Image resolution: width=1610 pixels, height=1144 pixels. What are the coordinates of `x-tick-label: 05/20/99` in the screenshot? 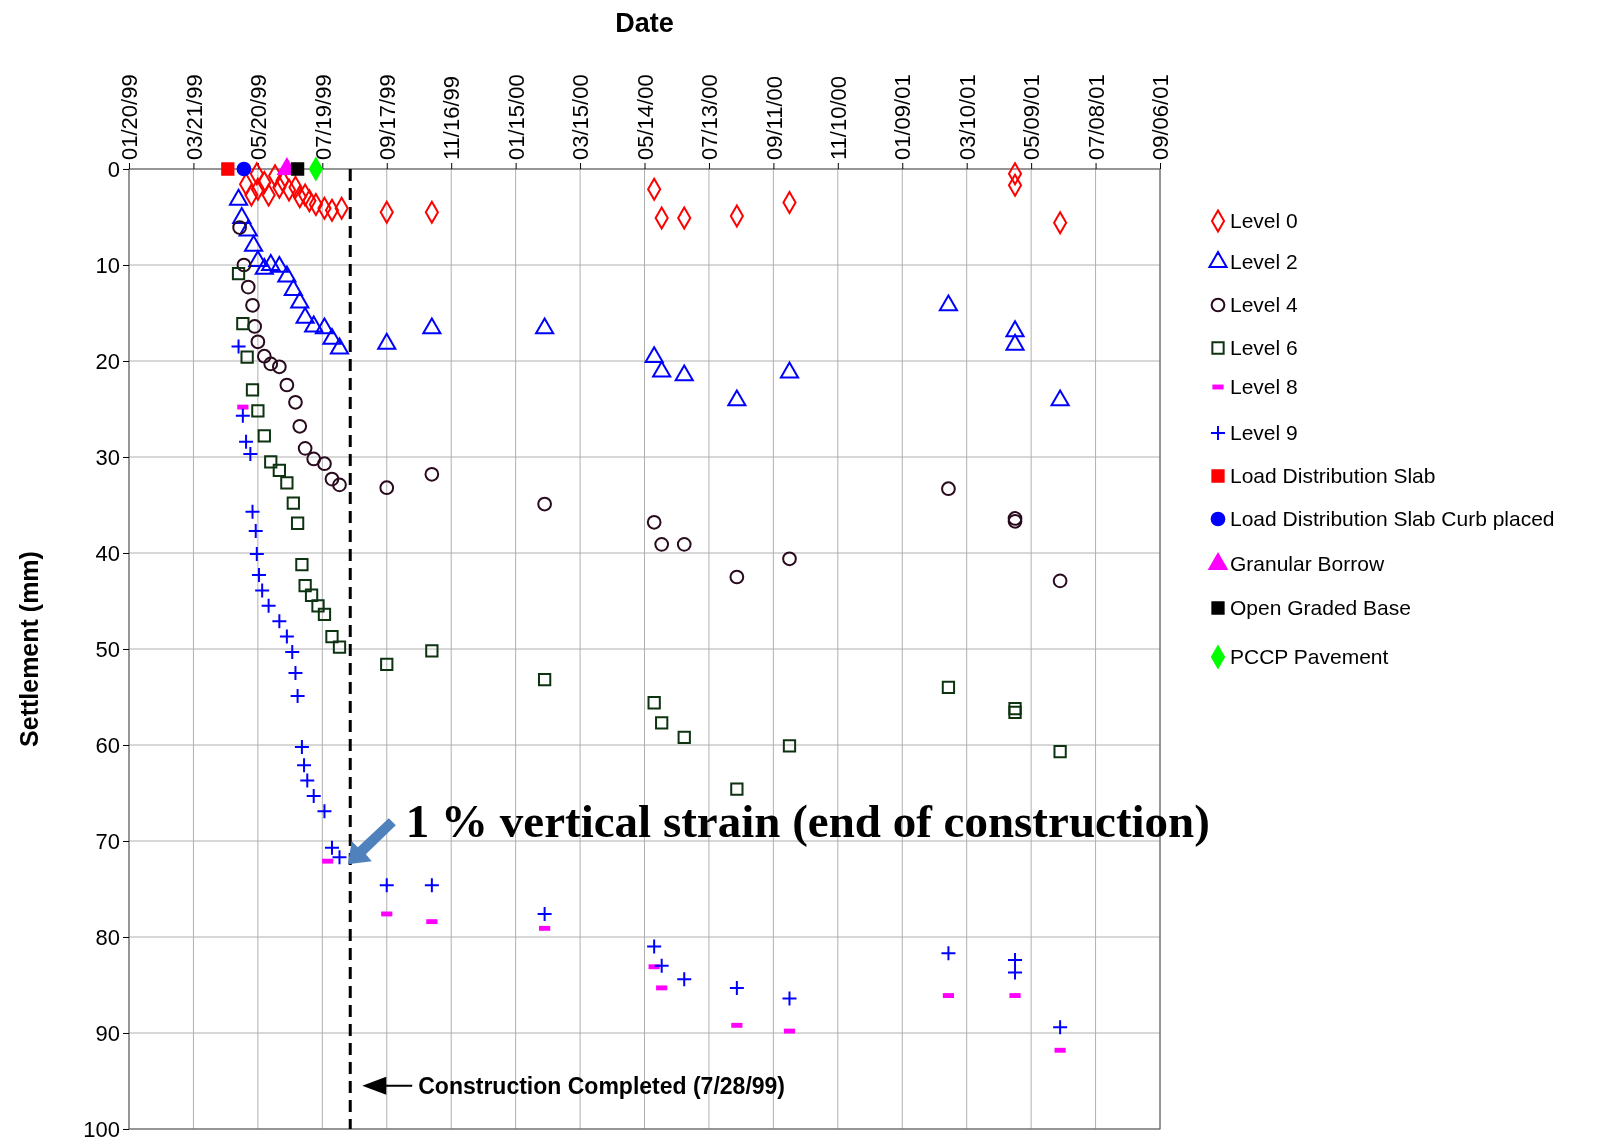 It's located at (259, 117).